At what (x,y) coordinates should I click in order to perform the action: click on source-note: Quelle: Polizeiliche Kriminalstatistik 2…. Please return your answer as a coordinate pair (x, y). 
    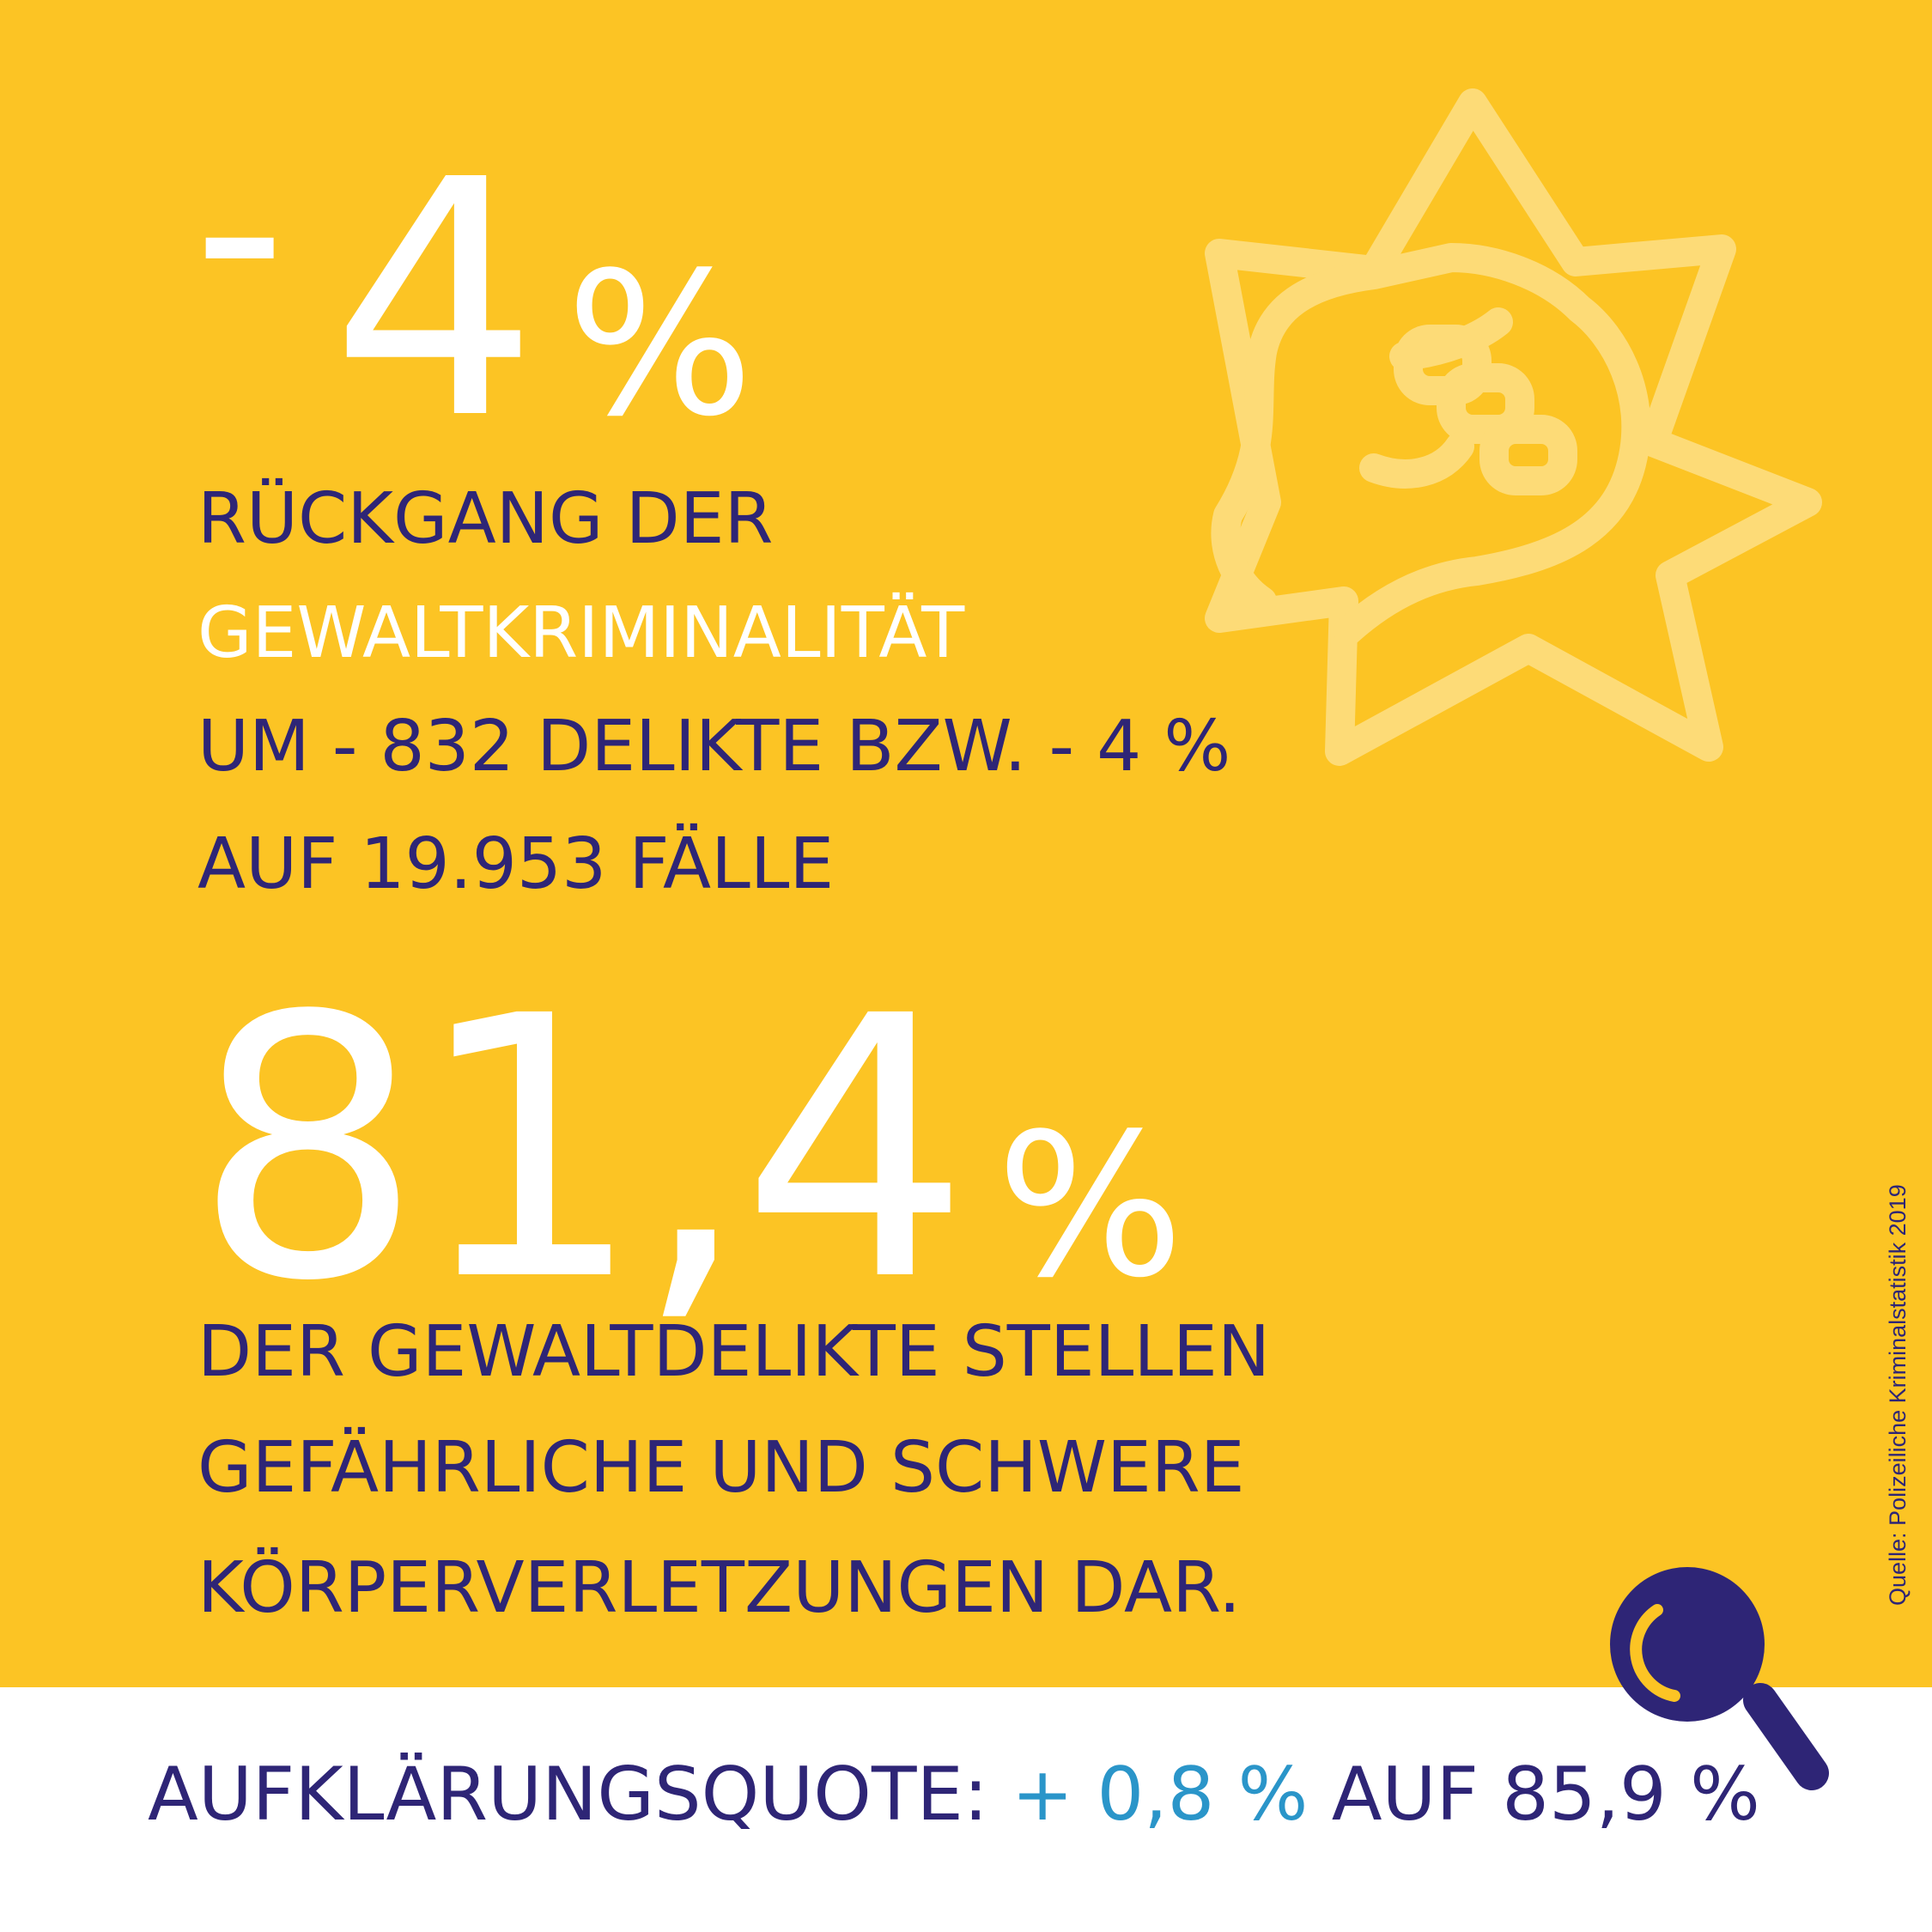
    Looking at the image, I should click on (1898, 1395).